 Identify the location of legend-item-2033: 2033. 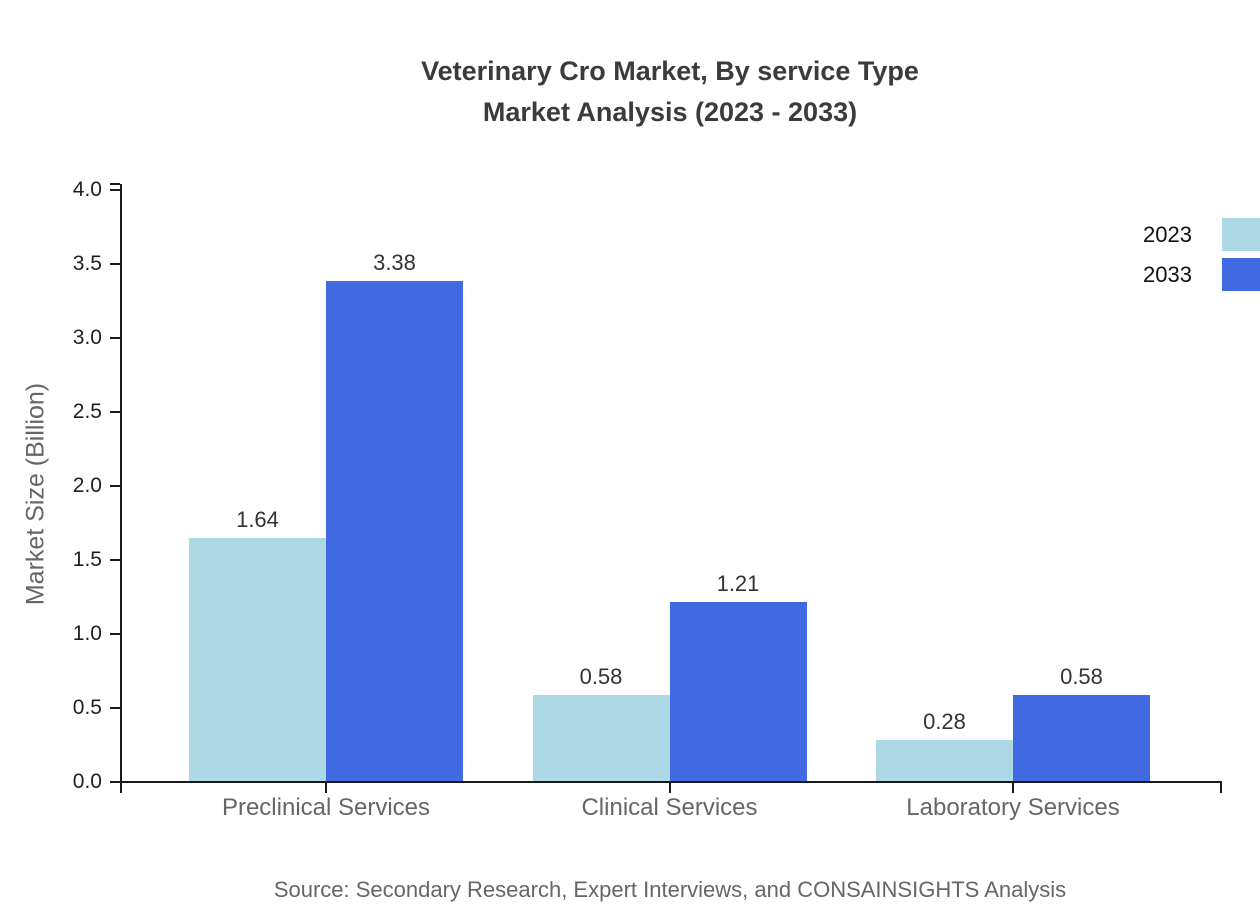
(1201, 274).